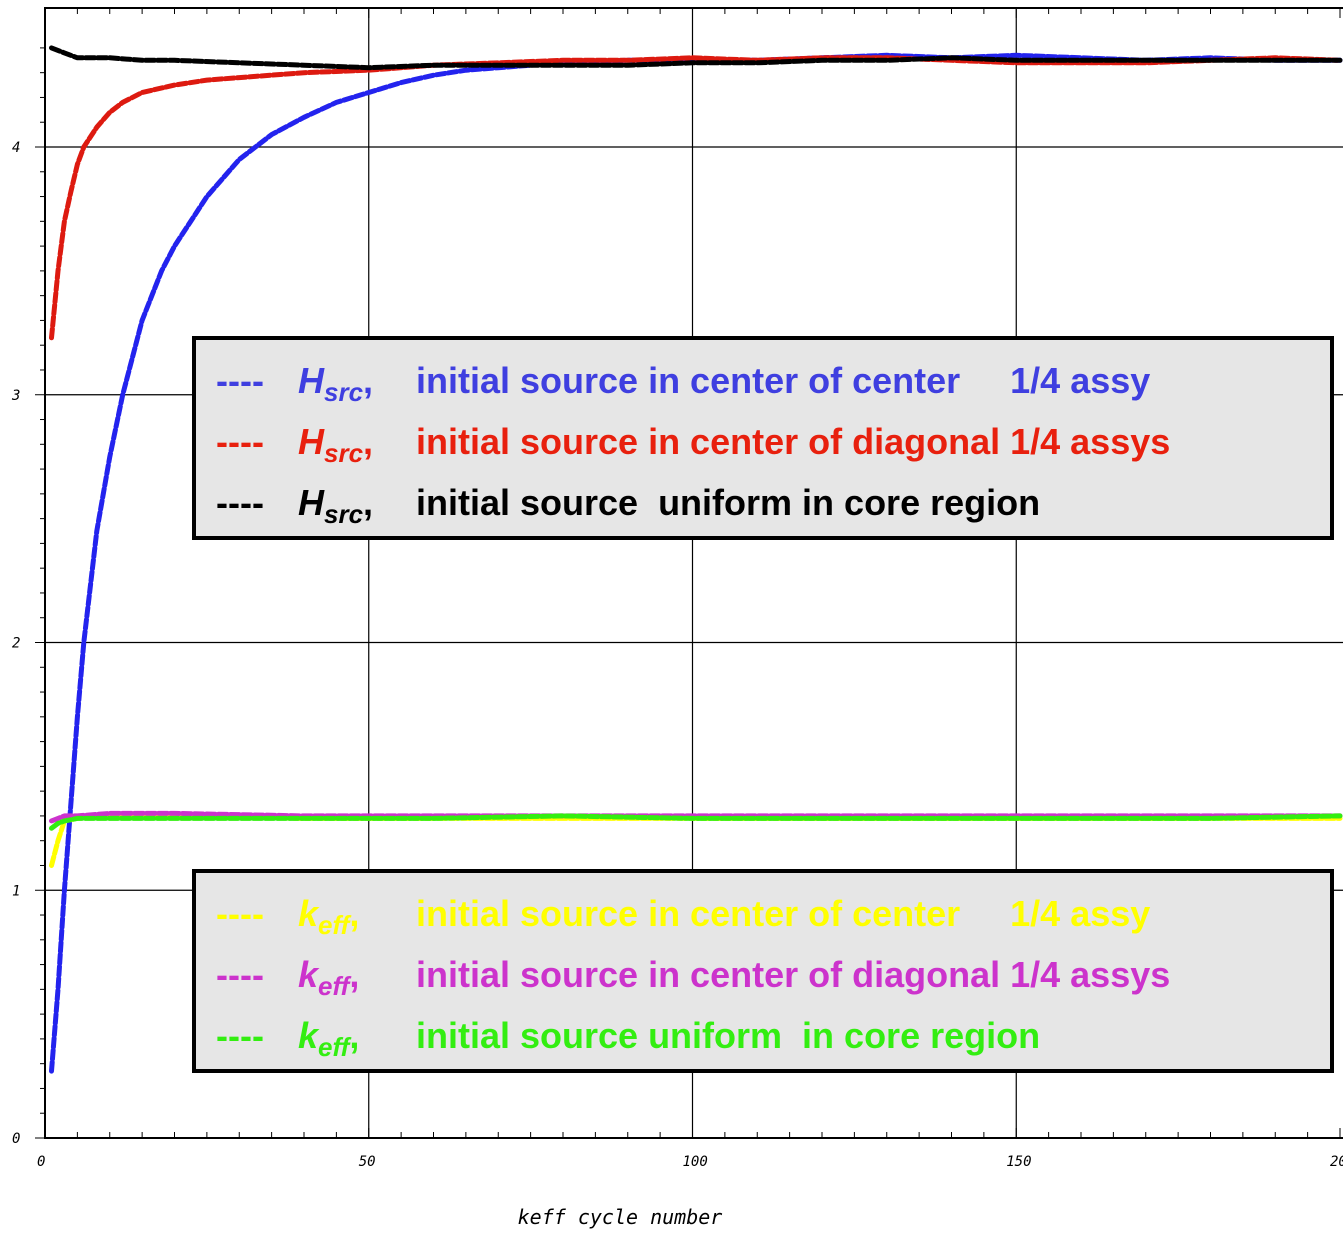 The height and width of the screenshot is (1238, 1343). What do you see at coordinates (16, 891) in the screenshot?
I see `y-tick-label: 1` at bounding box center [16, 891].